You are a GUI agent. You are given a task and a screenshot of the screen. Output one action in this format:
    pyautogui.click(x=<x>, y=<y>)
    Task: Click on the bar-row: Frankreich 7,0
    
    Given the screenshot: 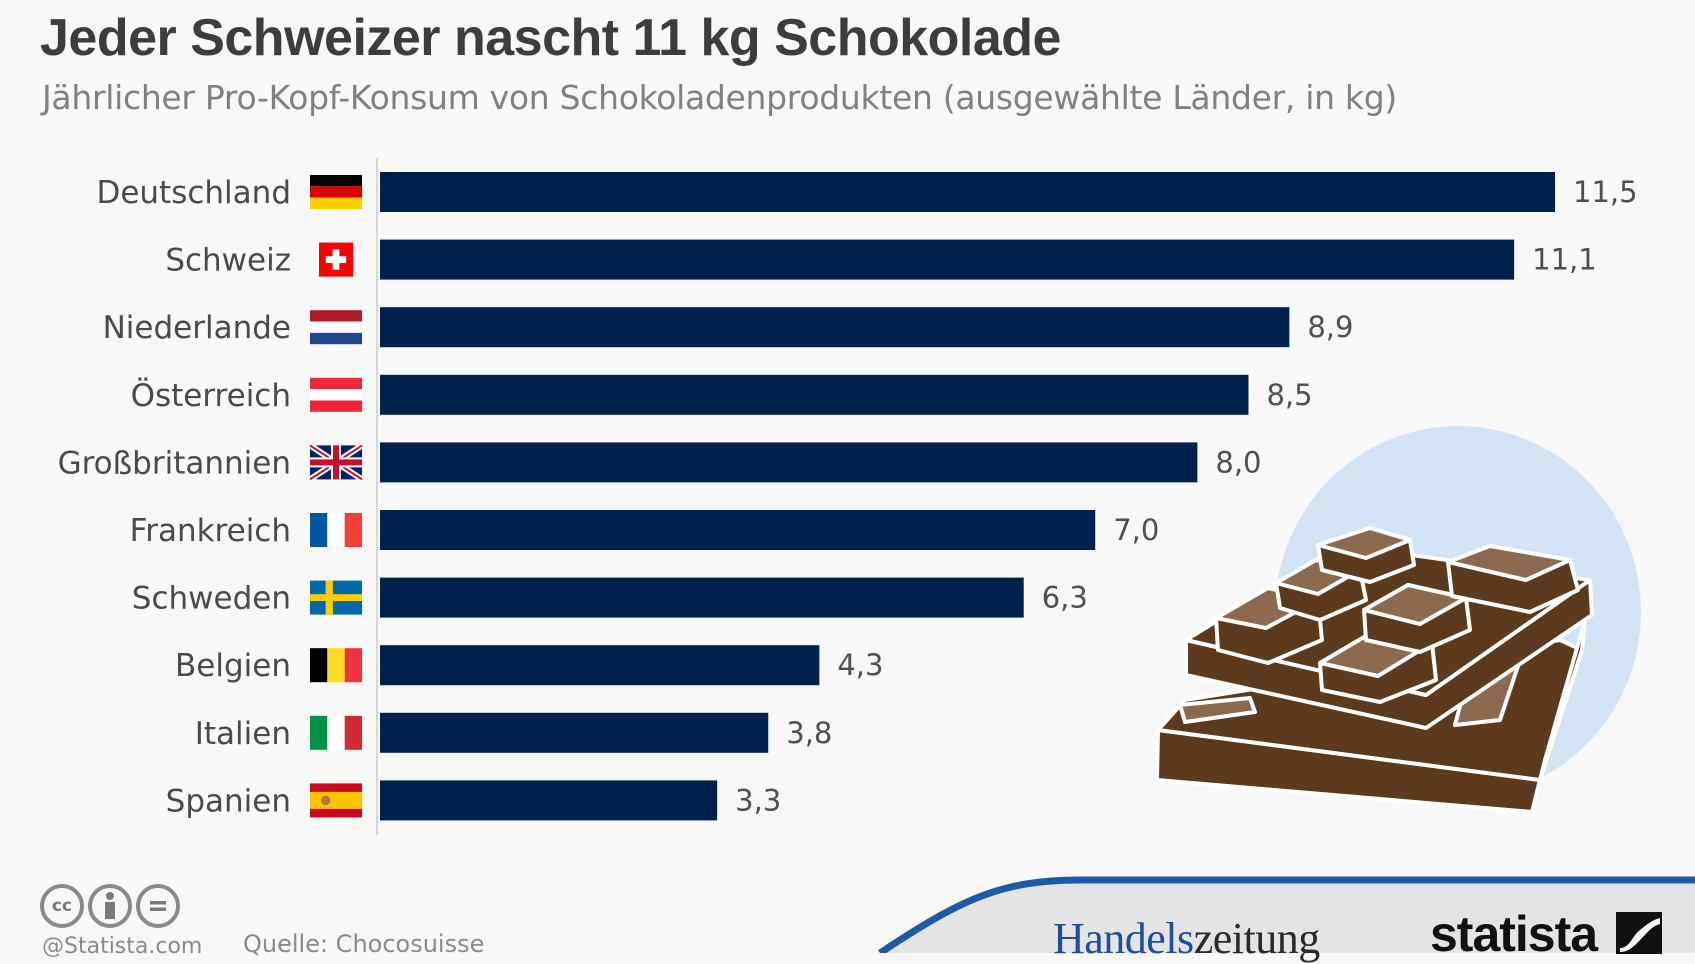 What is the action you would take?
    pyautogui.click(x=644, y=530)
    